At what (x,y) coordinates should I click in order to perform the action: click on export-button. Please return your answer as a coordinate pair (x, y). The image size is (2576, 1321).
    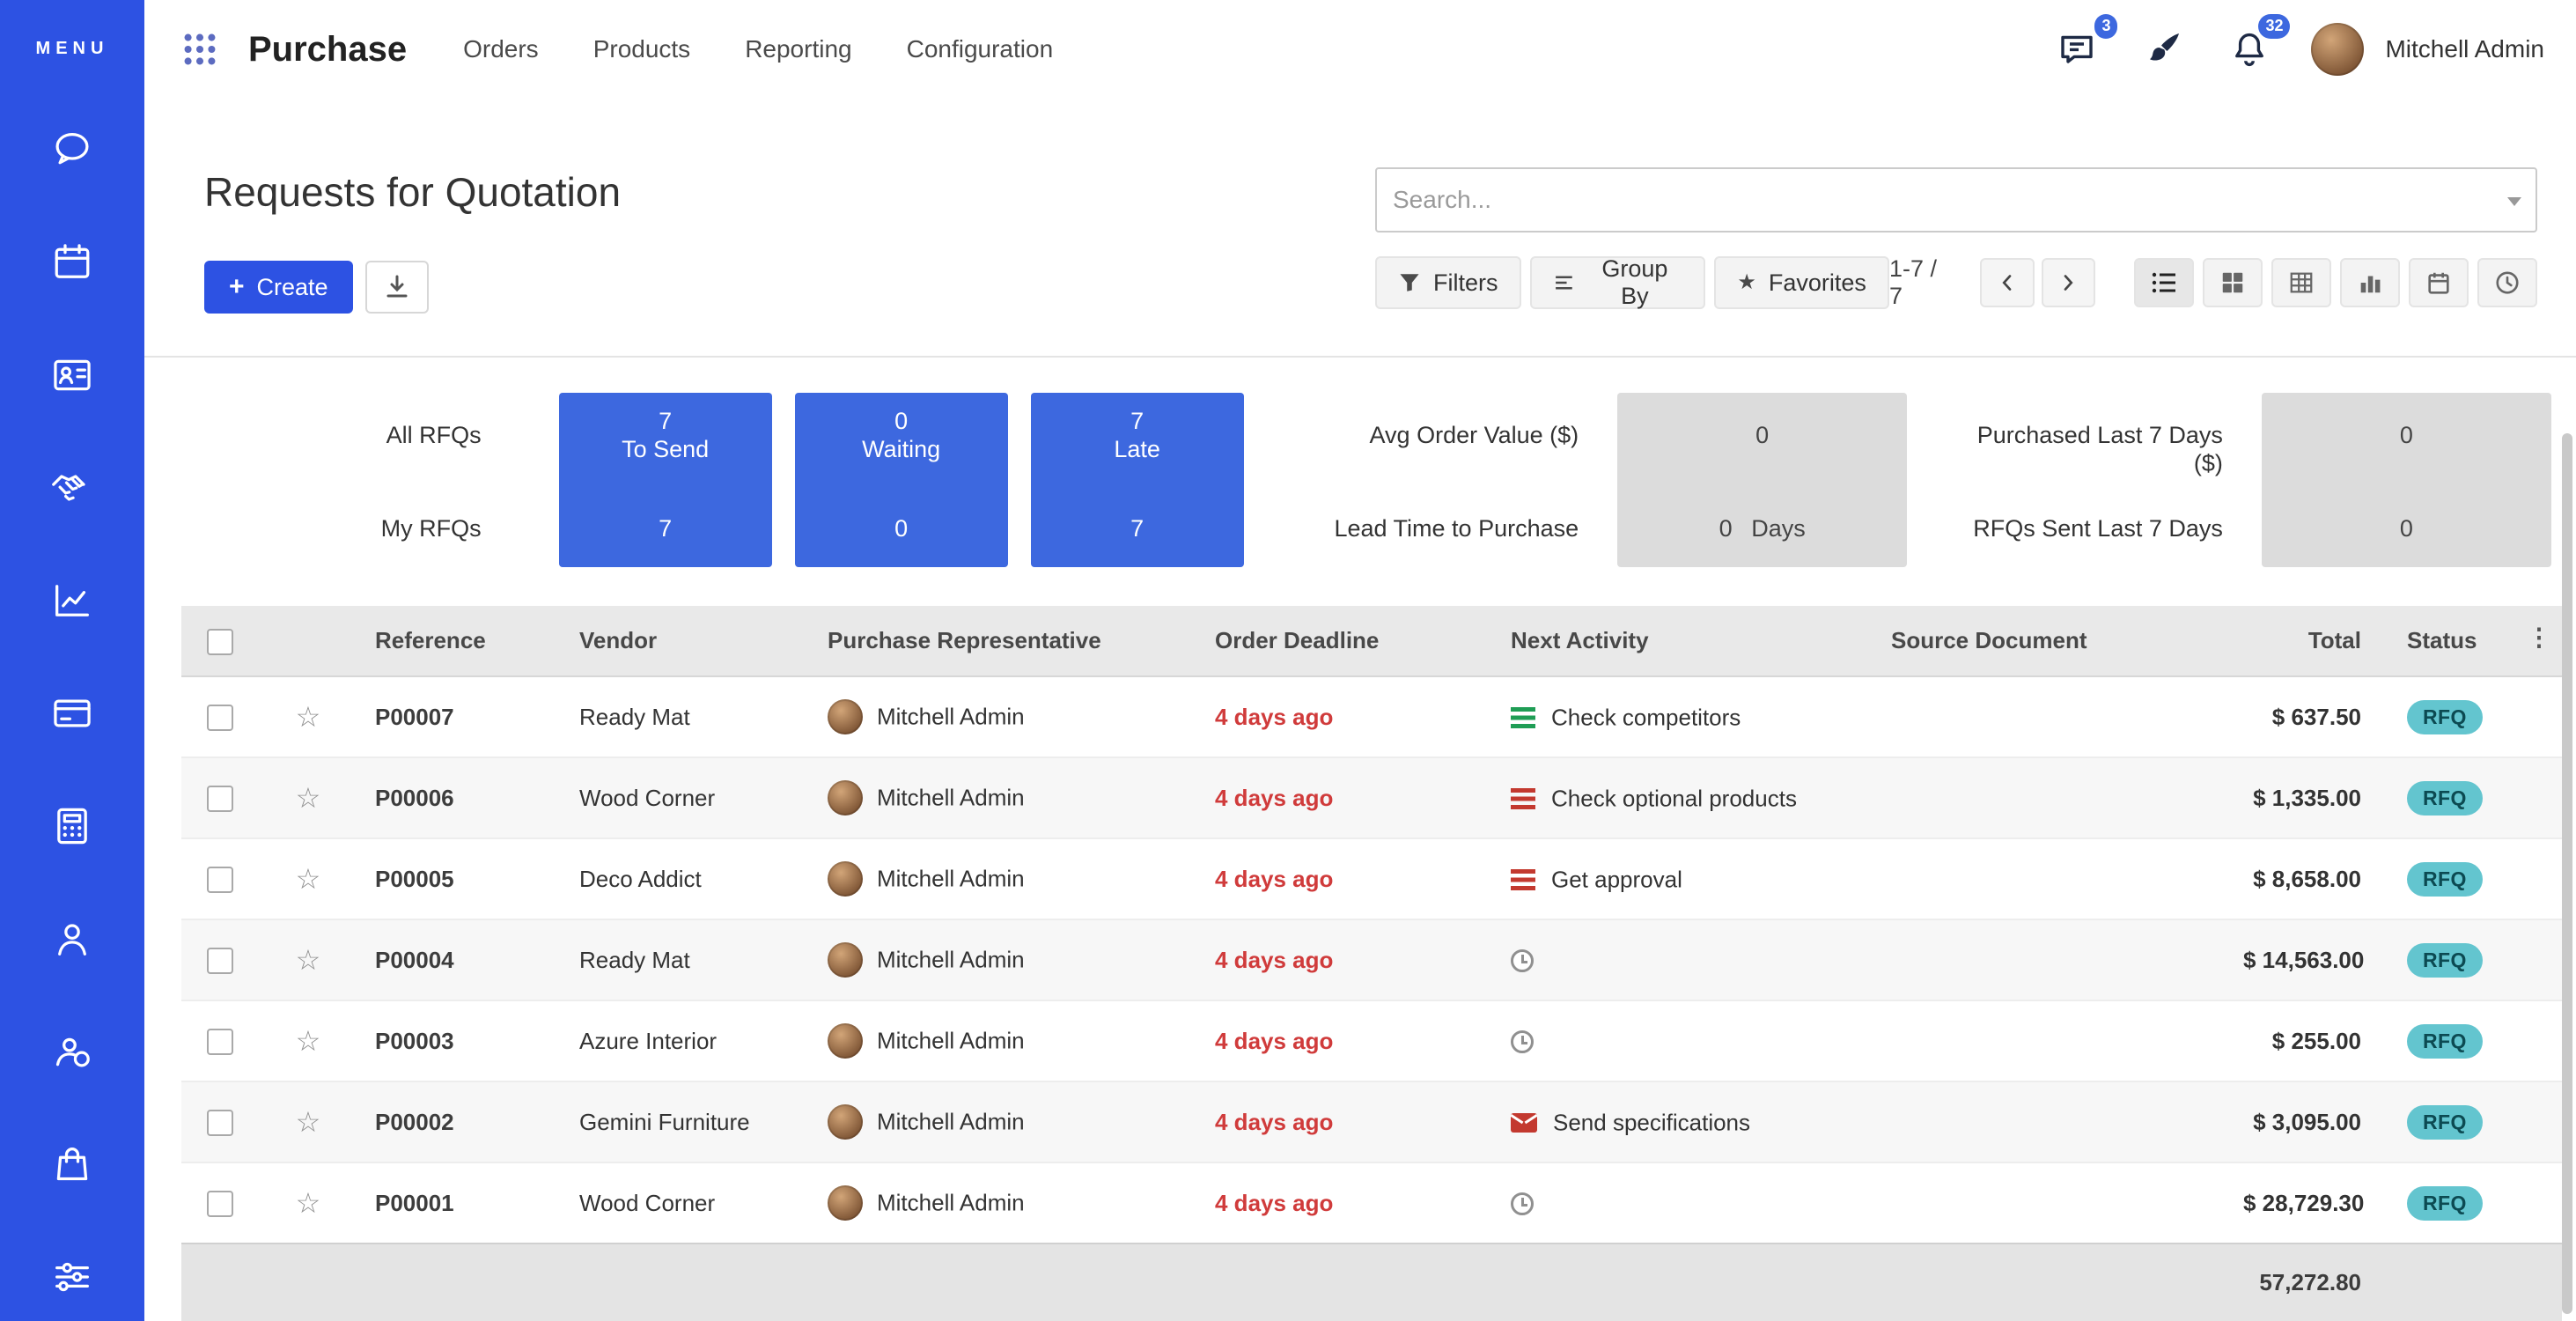
    Looking at the image, I should click on (397, 287).